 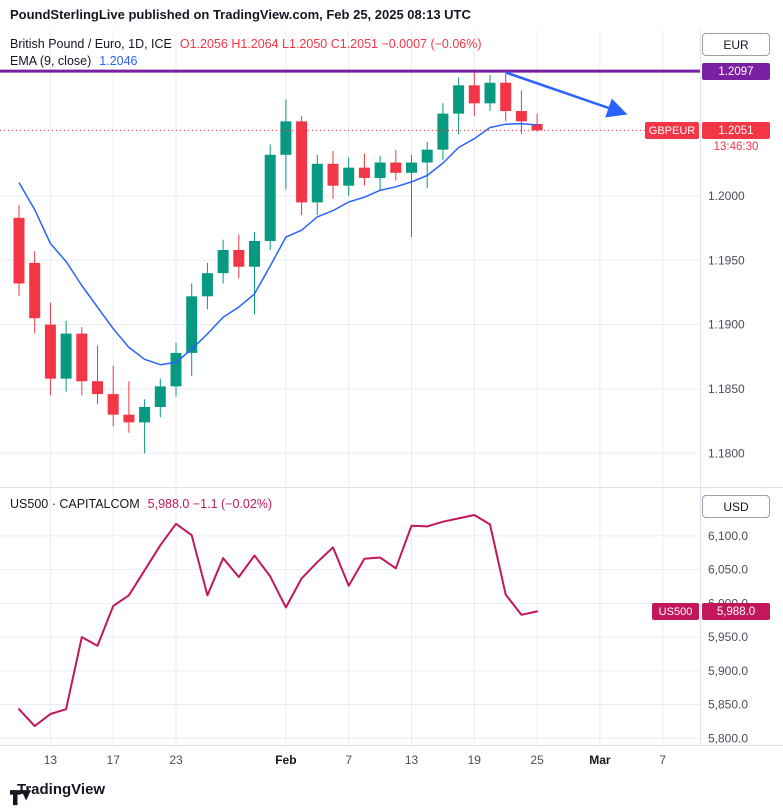 I want to click on svg-text: 5,950.0, so click(x=728, y=637).